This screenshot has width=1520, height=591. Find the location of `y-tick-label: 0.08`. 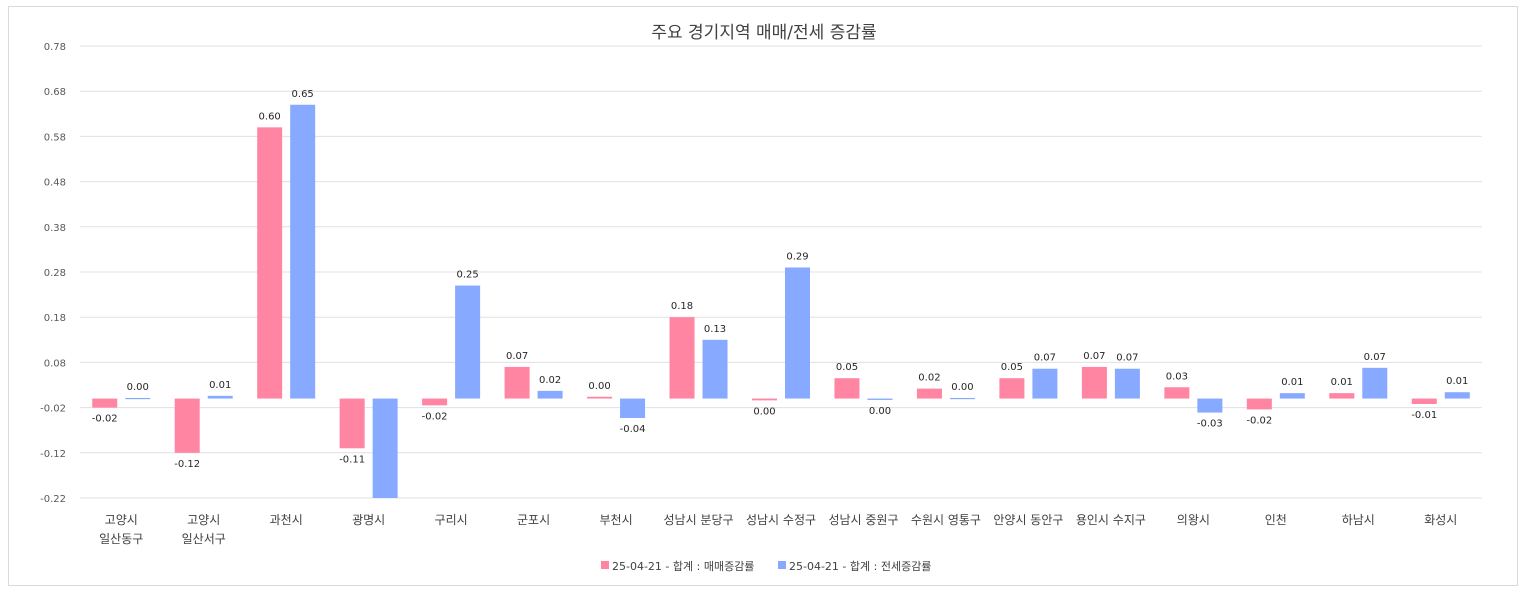

y-tick-label: 0.08 is located at coordinates (55, 363).